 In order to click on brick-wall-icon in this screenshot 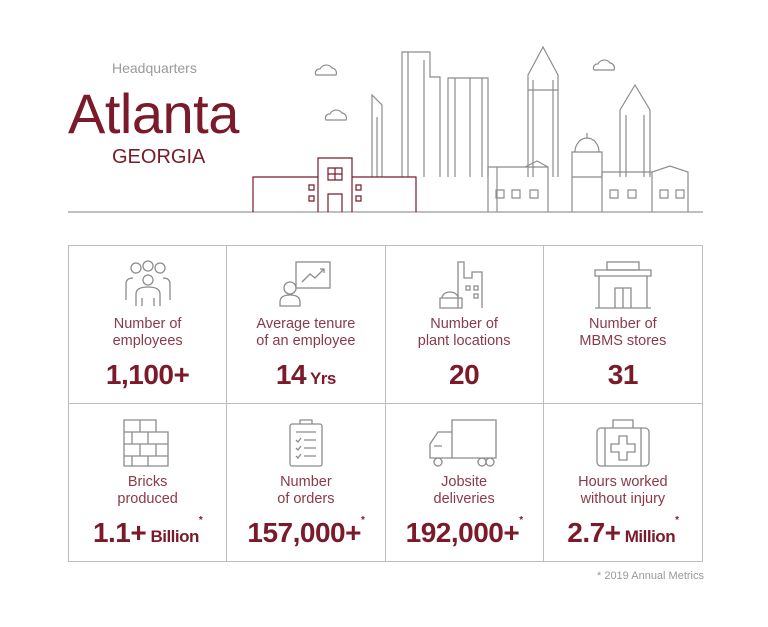, I will do `click(145, 442)`.